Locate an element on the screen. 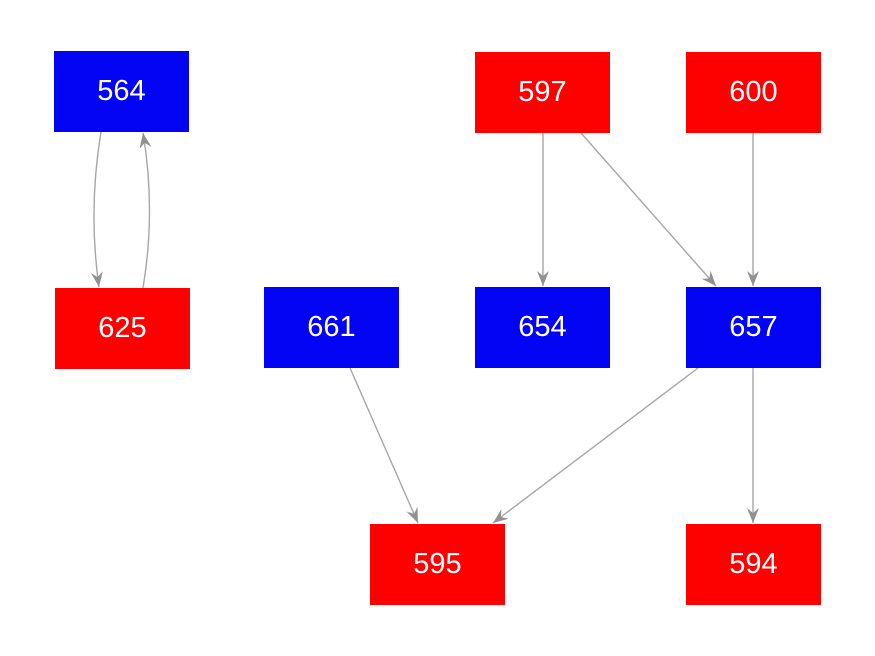  node-625: 625 is located at coordinates (122, 328).